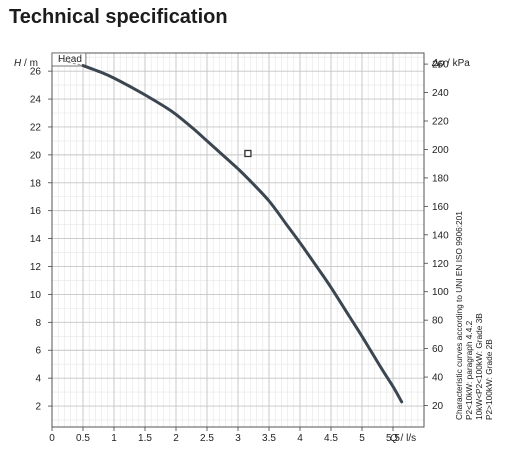  I want to click on y-tick-label: 4, so click(38, 379).